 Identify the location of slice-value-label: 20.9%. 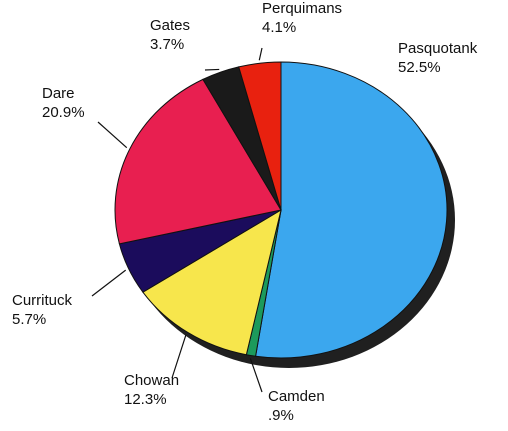
(63, 112).